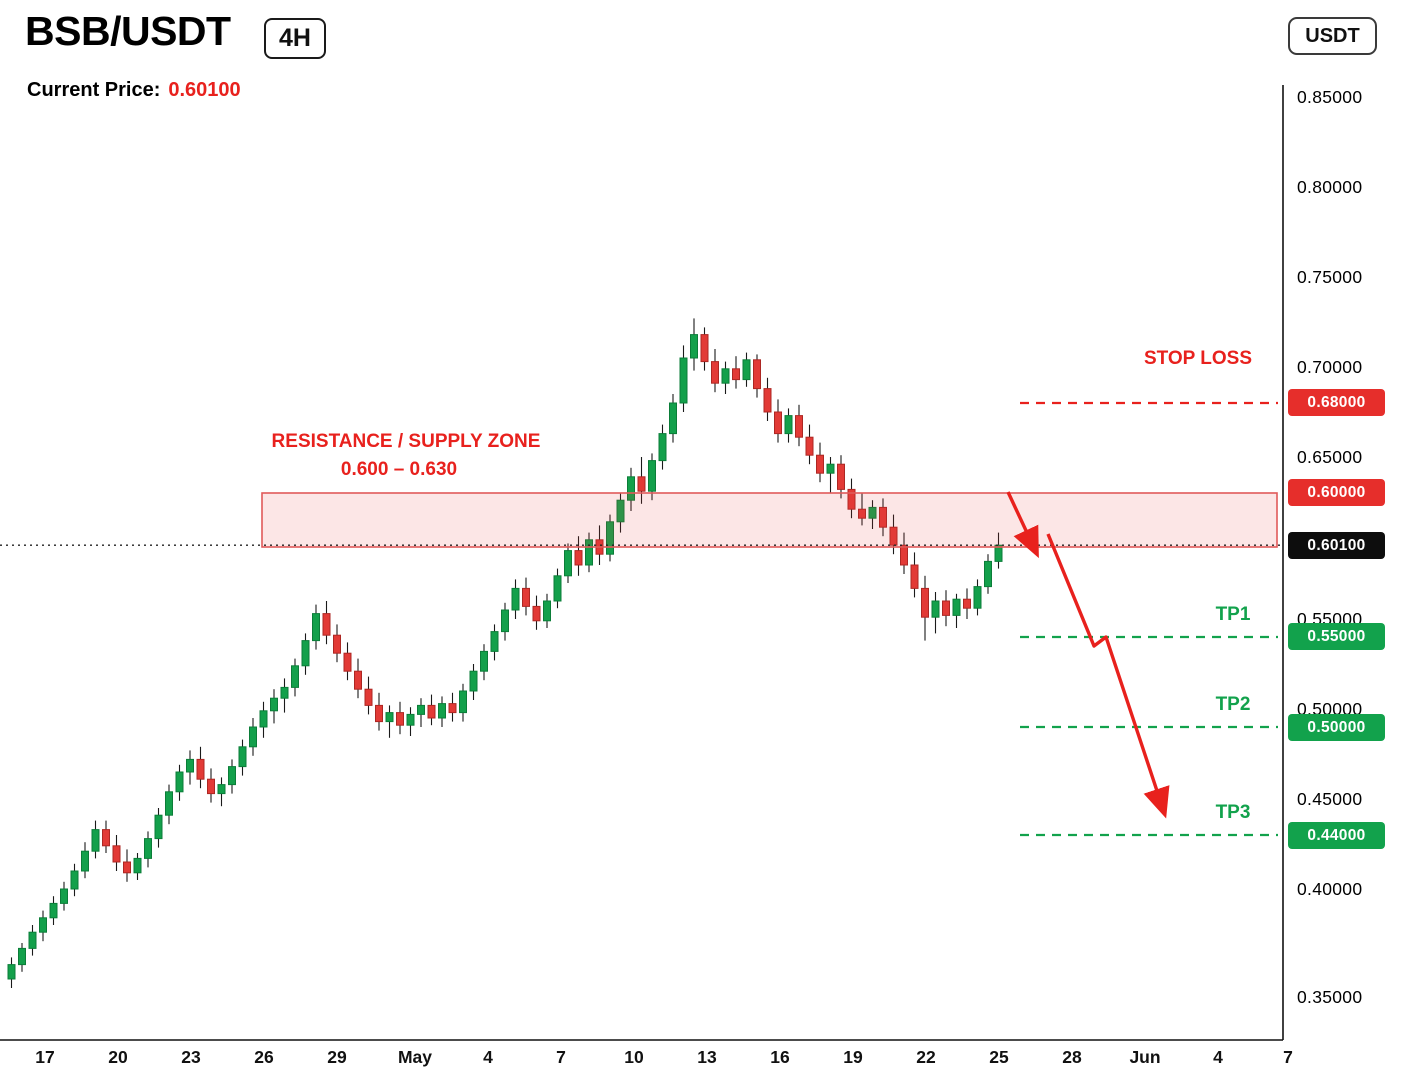 The height and width of the screenshot is (1077, 1402). I want to click on y-axis-label: 0.65000, so click(1330, 457).